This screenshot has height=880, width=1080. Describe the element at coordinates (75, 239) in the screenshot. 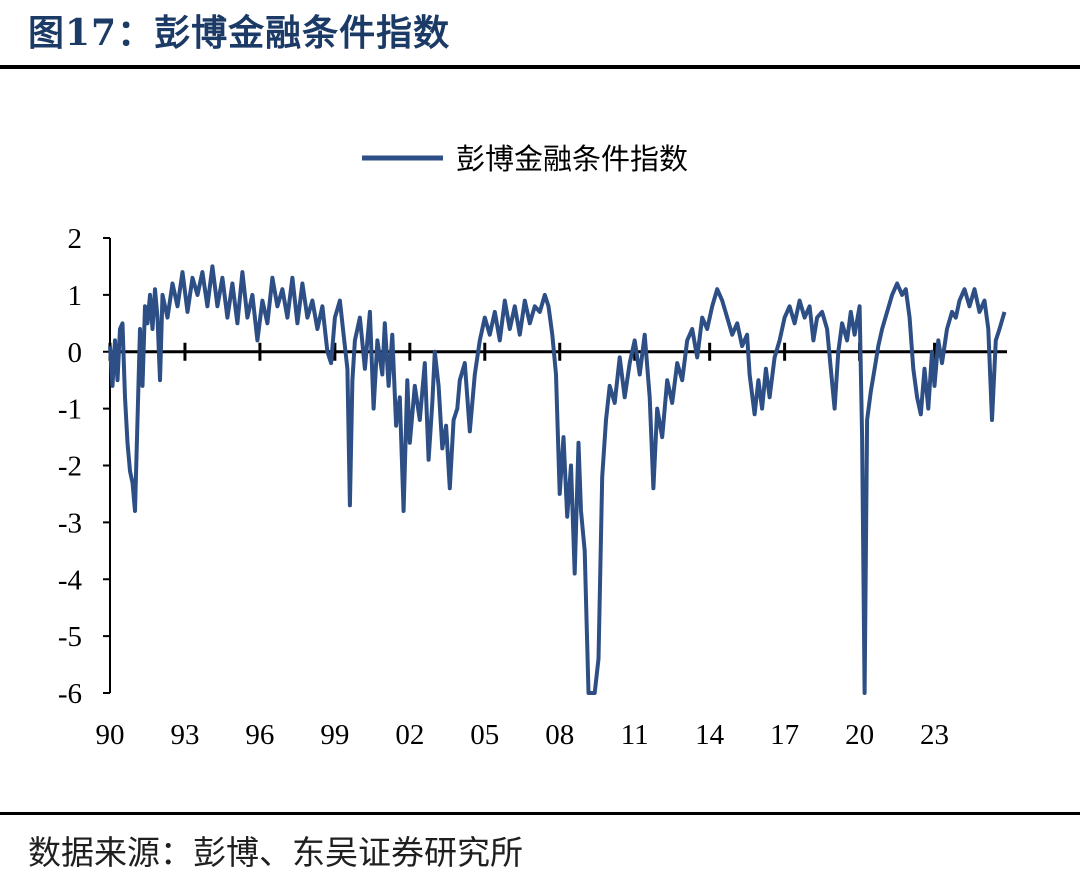

I see `y-tick-label: 2` at that location.